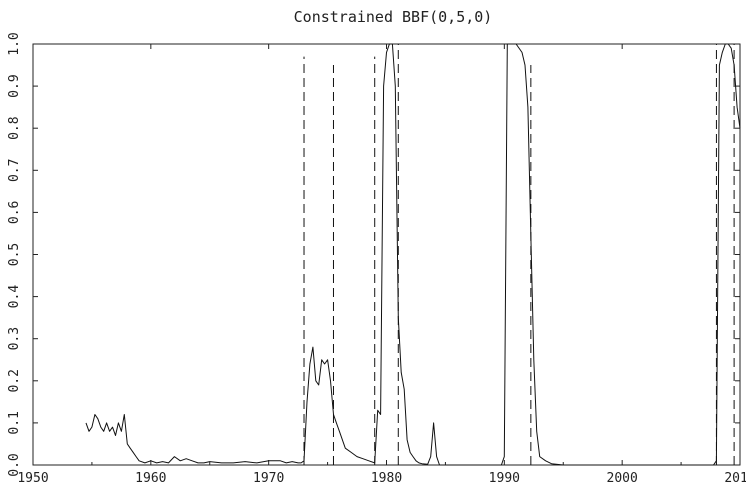  I want to click on chart-title: Constrained BBF(0,5,0), so click(393, 17).